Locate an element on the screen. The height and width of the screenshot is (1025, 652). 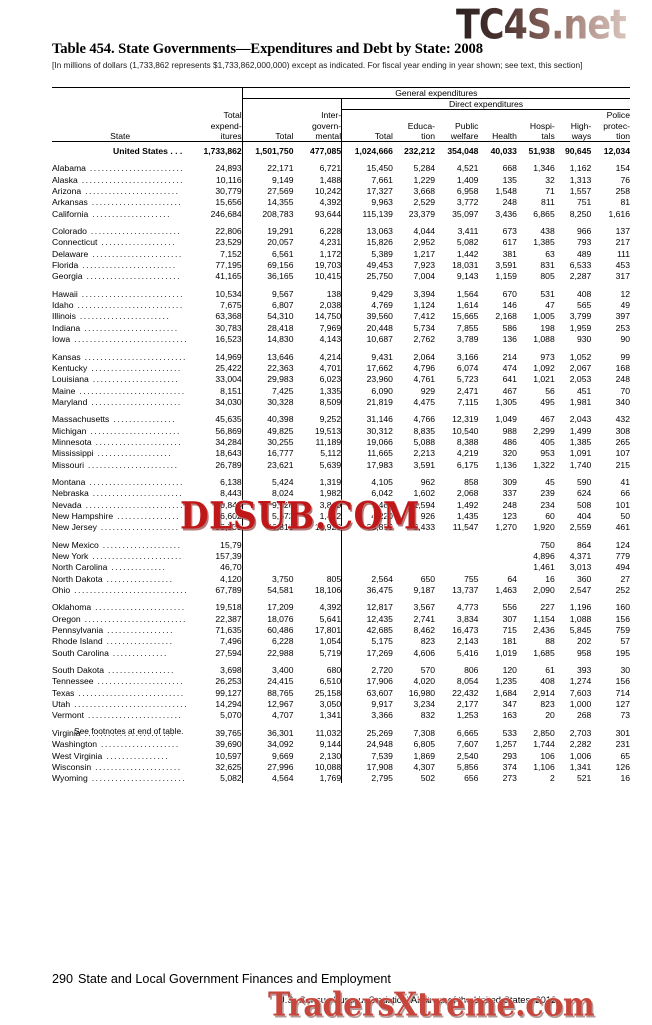
cell-gen_total: 4,564 is located at coordinates (267, 778).